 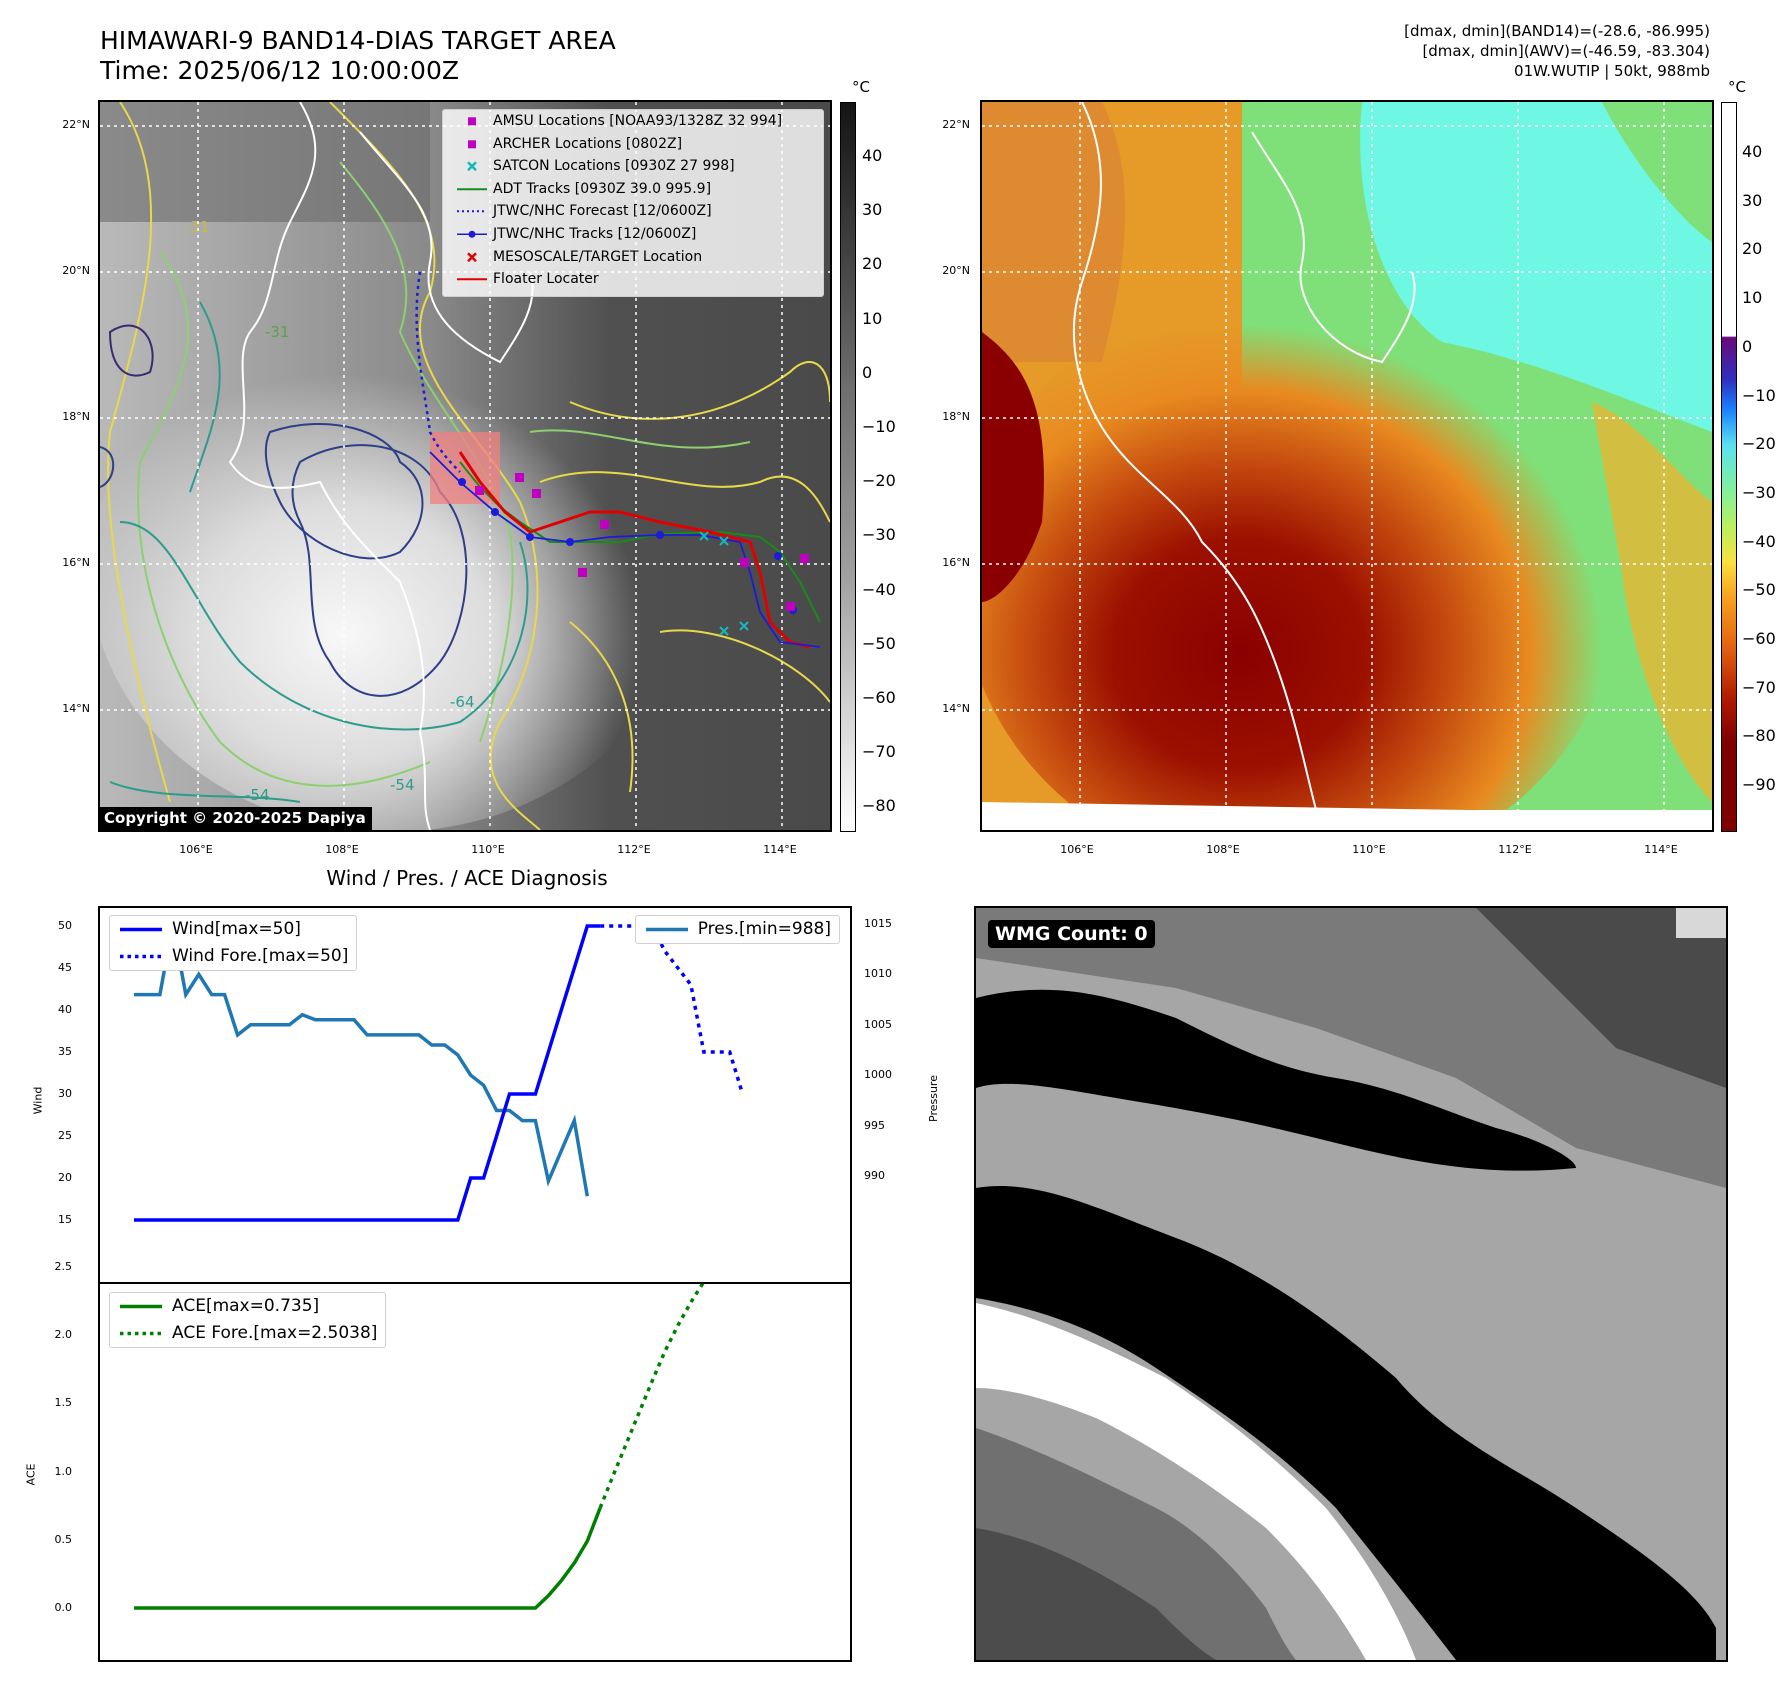 What do you see at coordinates (65, 1093) in the screenshot?
I see `axis-tick: 30` at bounding box center [65, 1093].